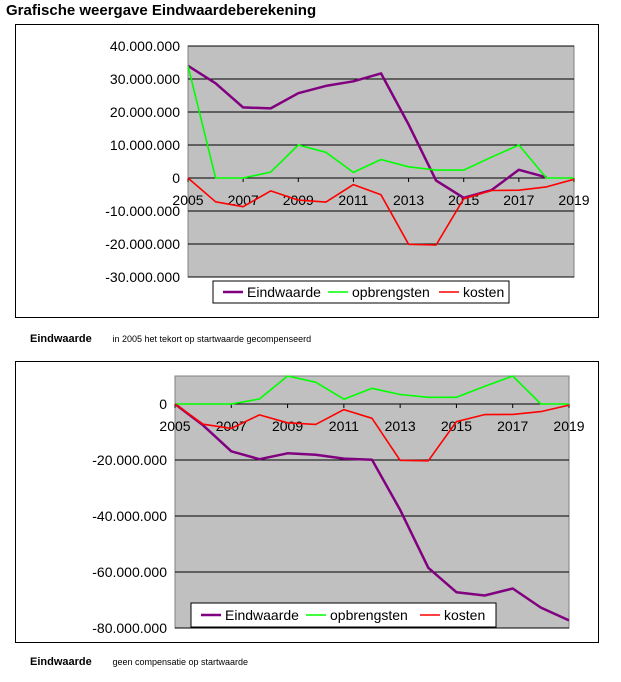  What do you see at coordinates (145, 145) in the screenshot?
I see `y-tick-label: 10.000.000` at bounding box center [145, 145].